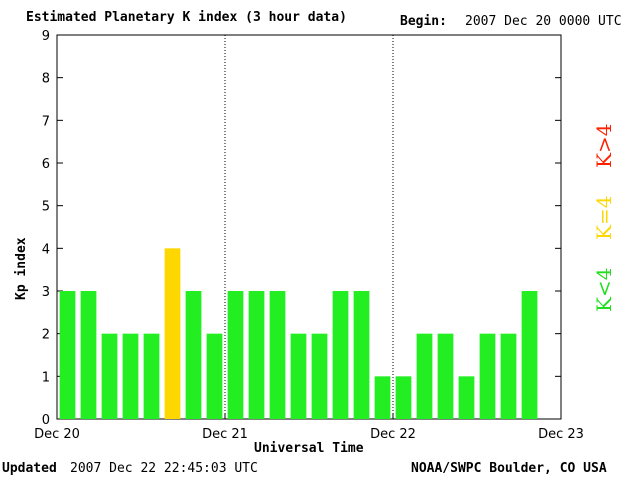 The width and height of the screenshot is (640, 480). What do you see at coordinates (604, 217) in the screenshot?
I see `legend-k-equal-4: K=4` at bounding box center [604, 217].